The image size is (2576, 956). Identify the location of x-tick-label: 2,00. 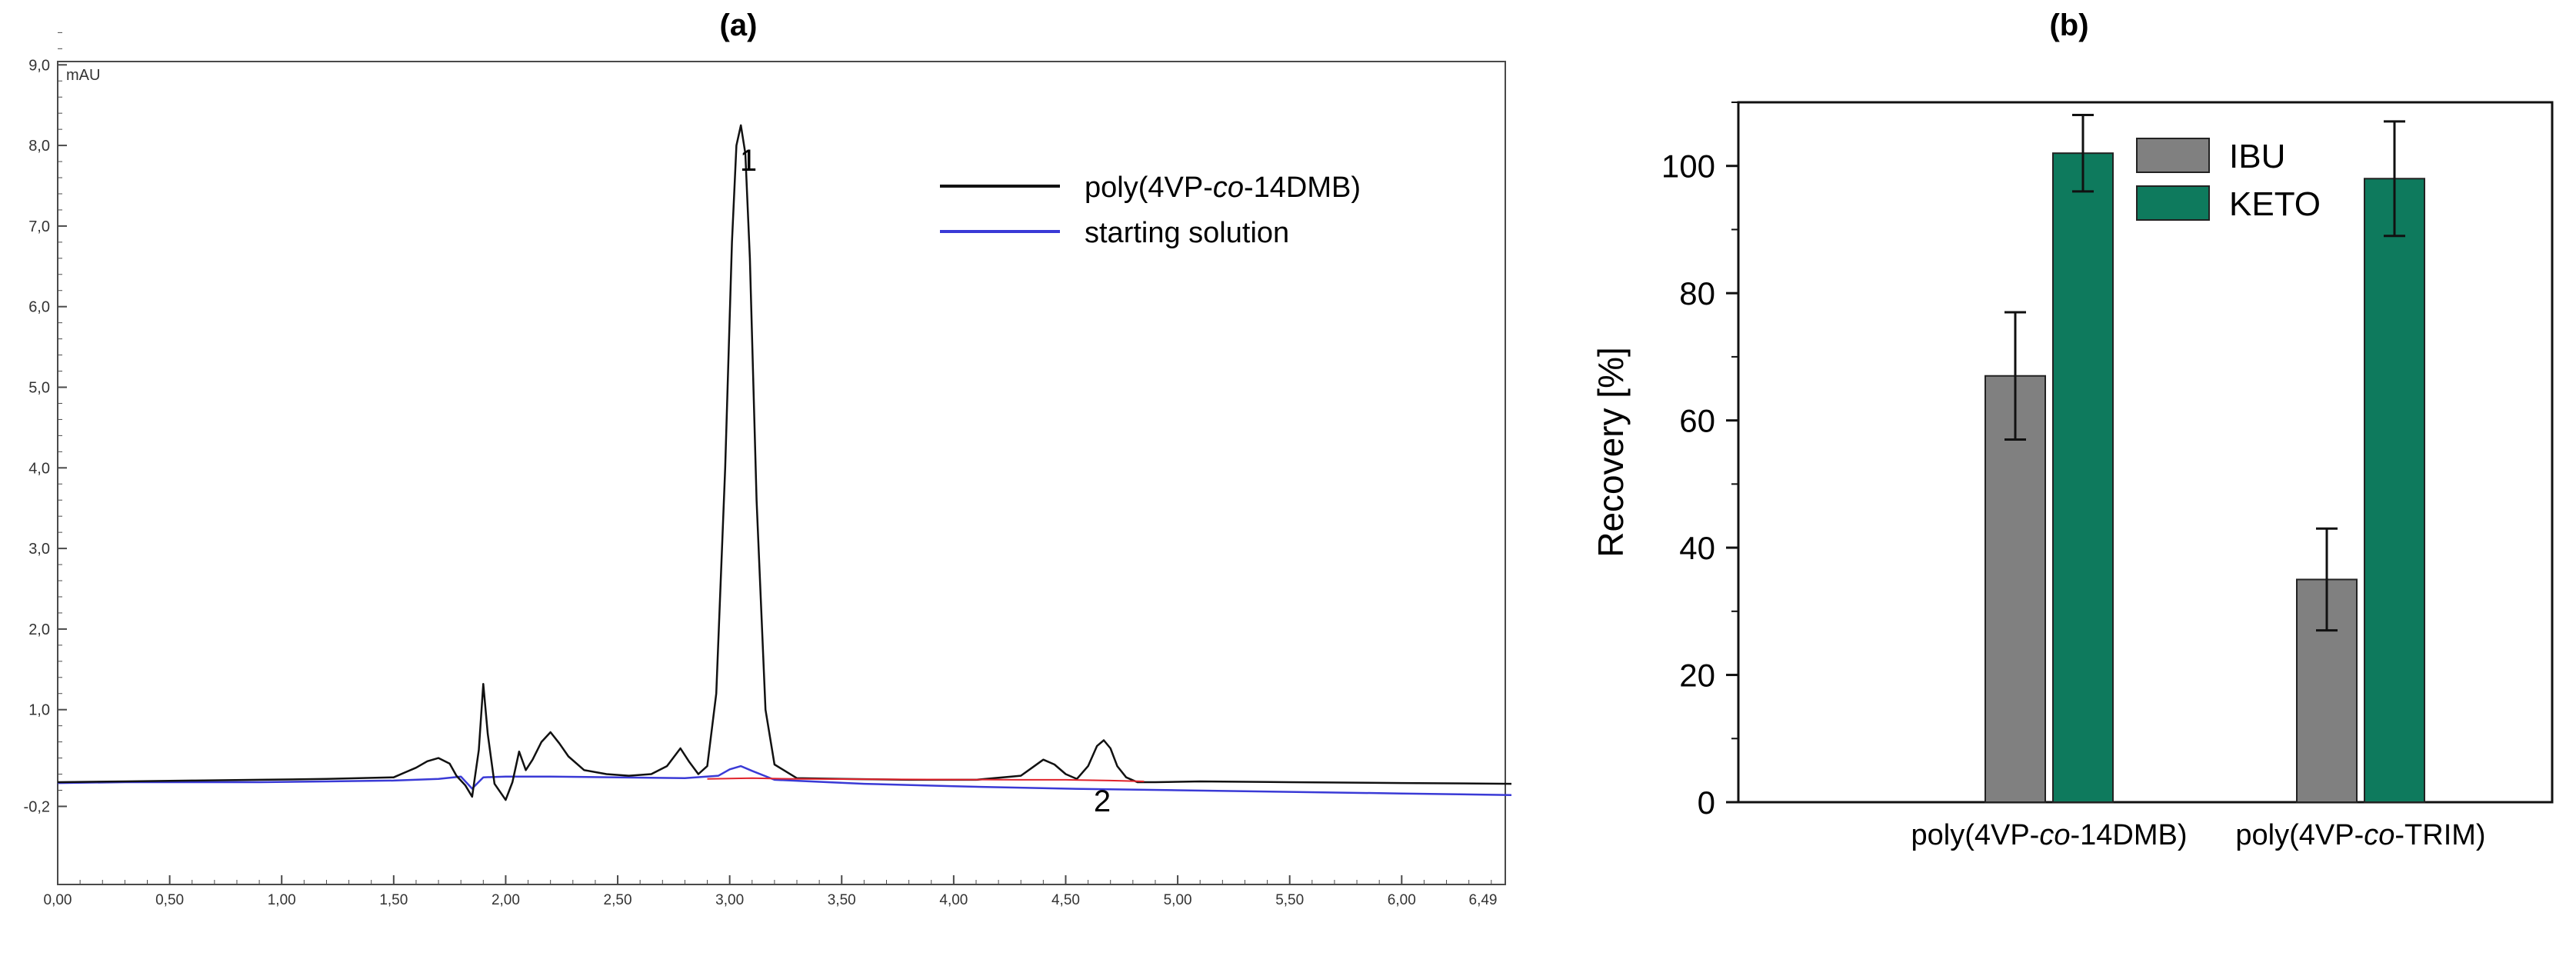
(506, 900).